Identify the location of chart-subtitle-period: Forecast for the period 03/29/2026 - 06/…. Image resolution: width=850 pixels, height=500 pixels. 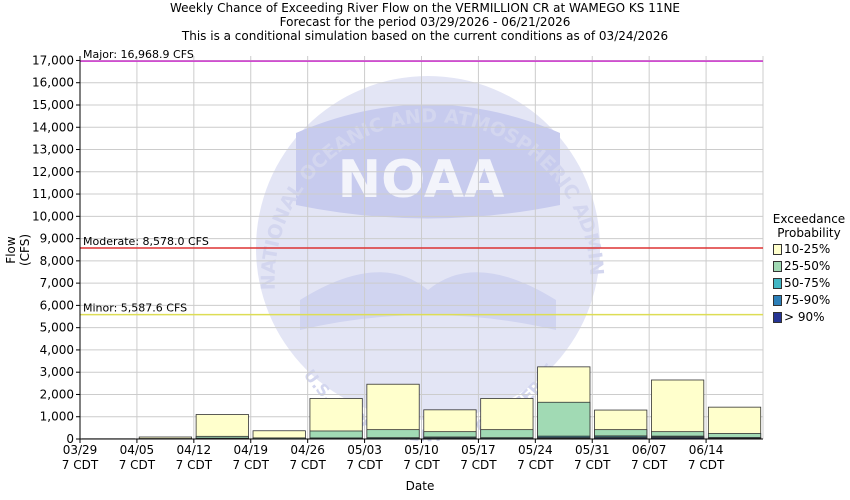
(425, 22).